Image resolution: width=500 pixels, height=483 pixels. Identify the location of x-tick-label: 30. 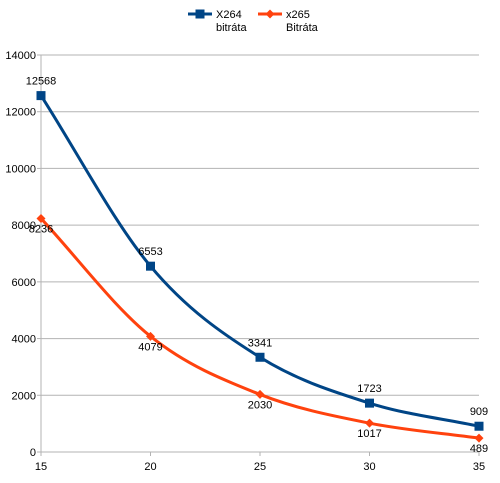
(369, 467).